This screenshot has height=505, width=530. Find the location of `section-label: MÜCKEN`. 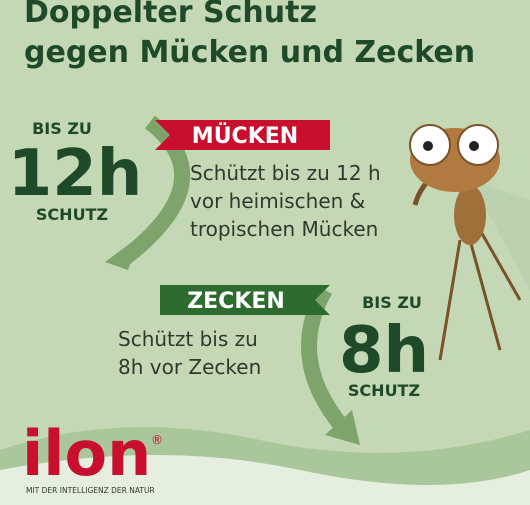

section-label: MÜCKEN is located at coordinates (245, 136).